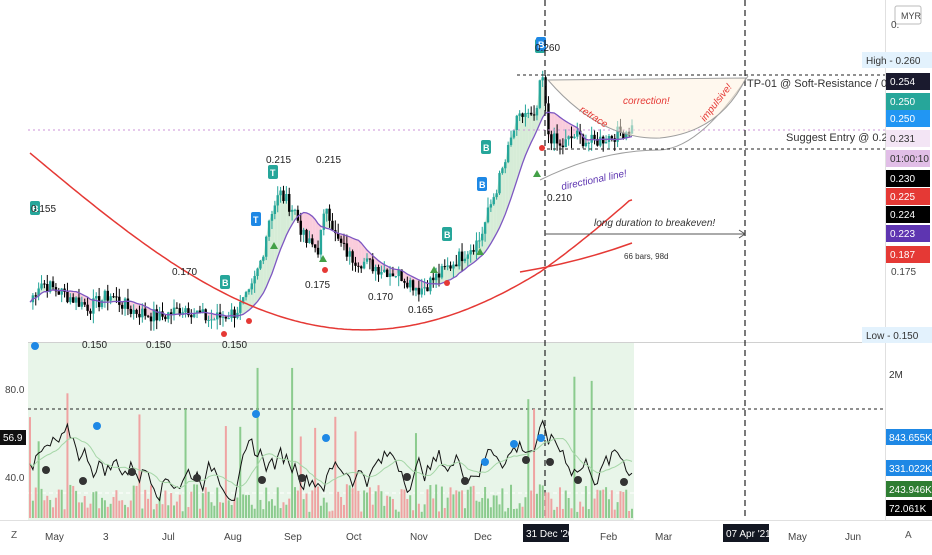 This screenshot has height=555, width=932. I want to click on currency-badge, so click(908, 15).